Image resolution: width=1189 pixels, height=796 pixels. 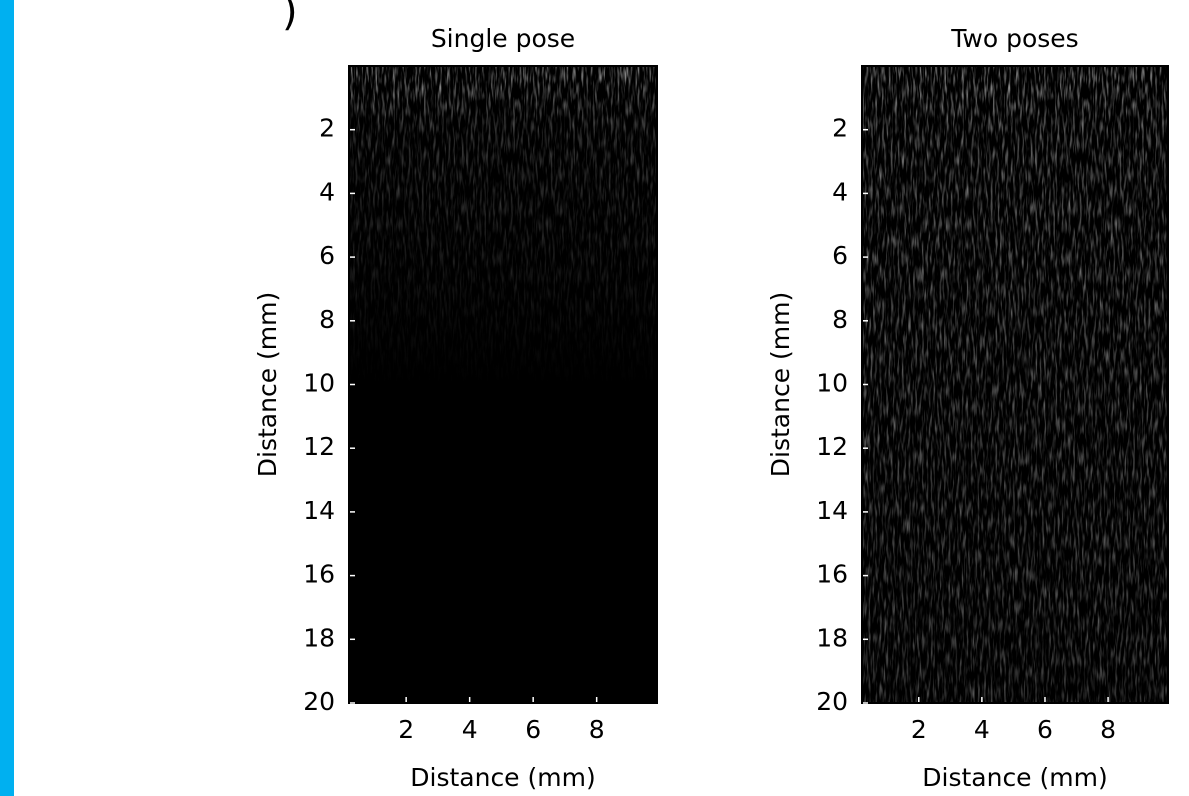 I want to click on heading-fragment: ), so click(x=290, y=17).